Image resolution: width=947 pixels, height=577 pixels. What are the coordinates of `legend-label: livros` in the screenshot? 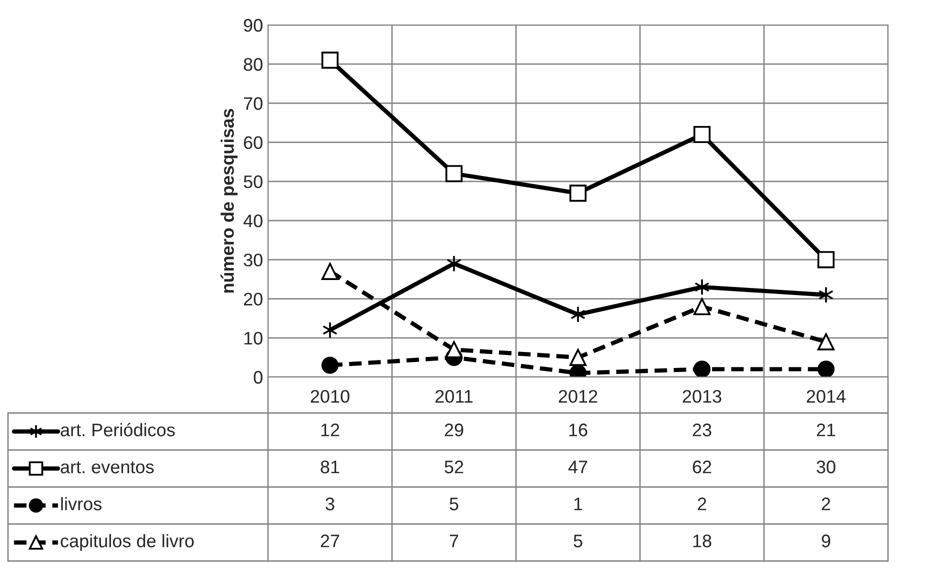 It's located at (81, 503).